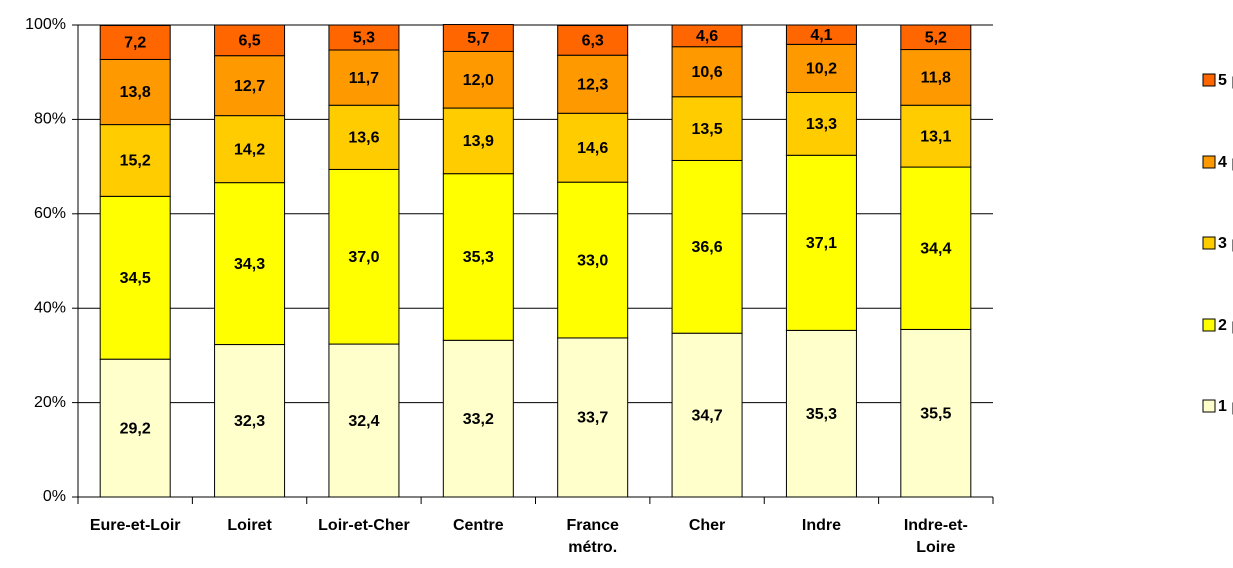 The height and width of the screenshot is (568, 1233). I want to click on data-label: 33,0, so click(592, 260).